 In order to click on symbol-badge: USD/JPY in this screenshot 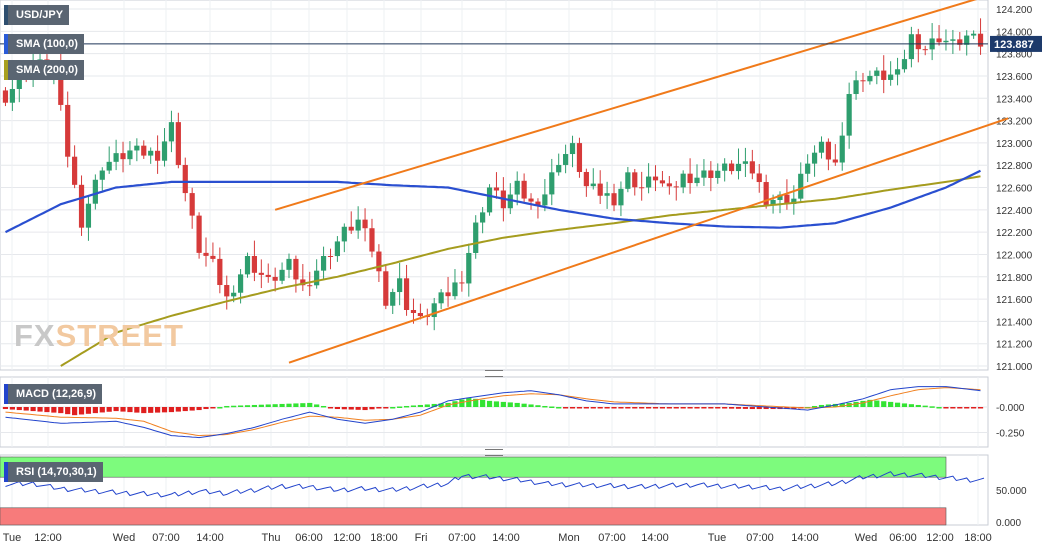, I will do `click(37, 15)`.